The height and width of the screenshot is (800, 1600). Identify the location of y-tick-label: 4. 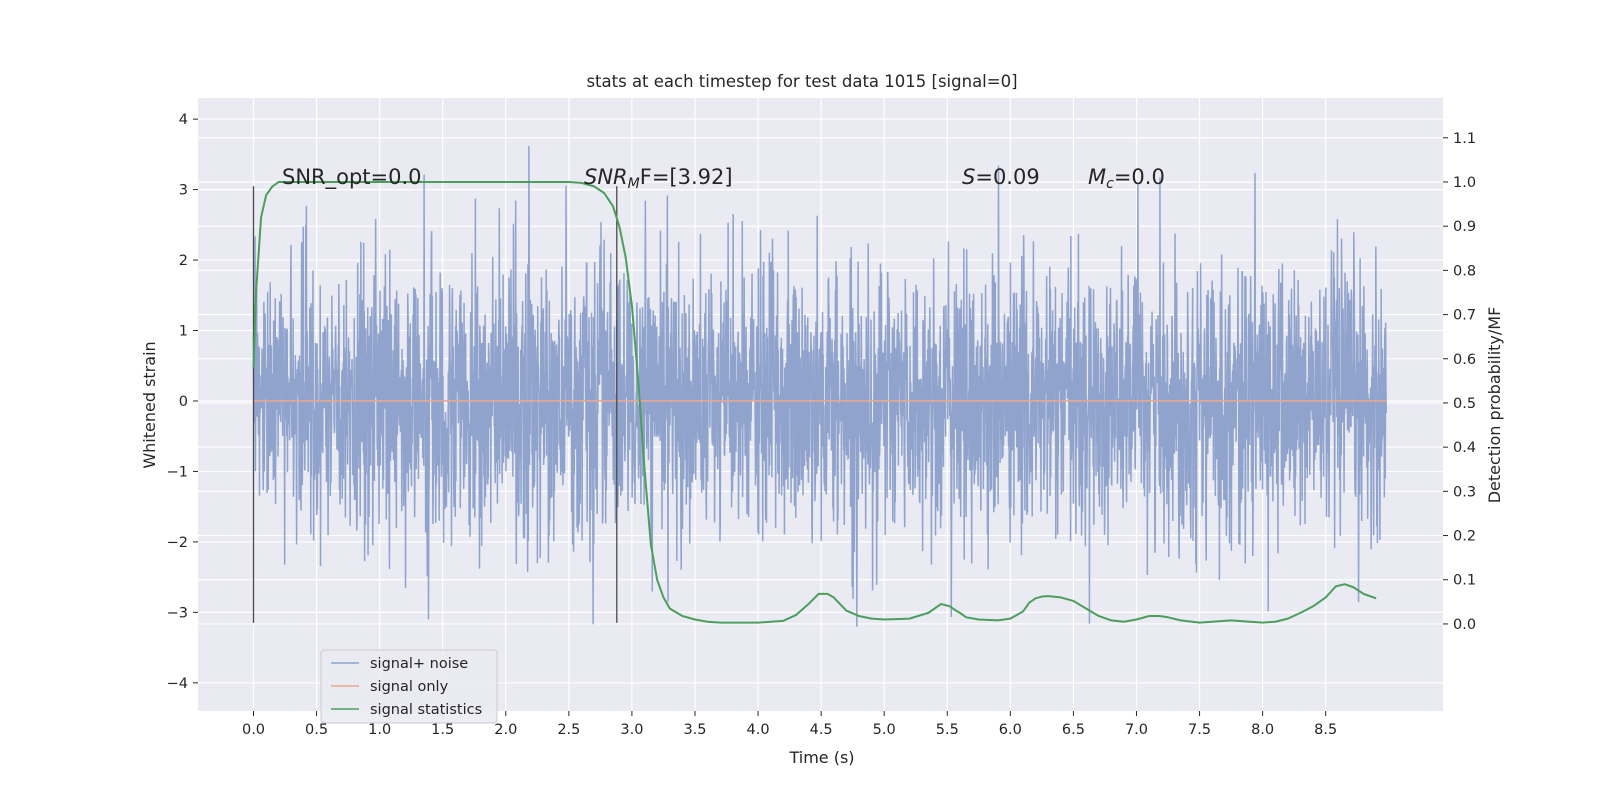
(183, 120).